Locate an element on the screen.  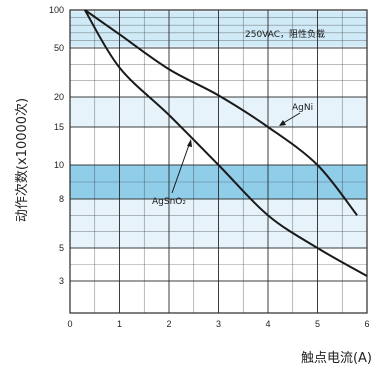
series-label-agsno2: AgSnO₂ is located at coordinates (169, 202).